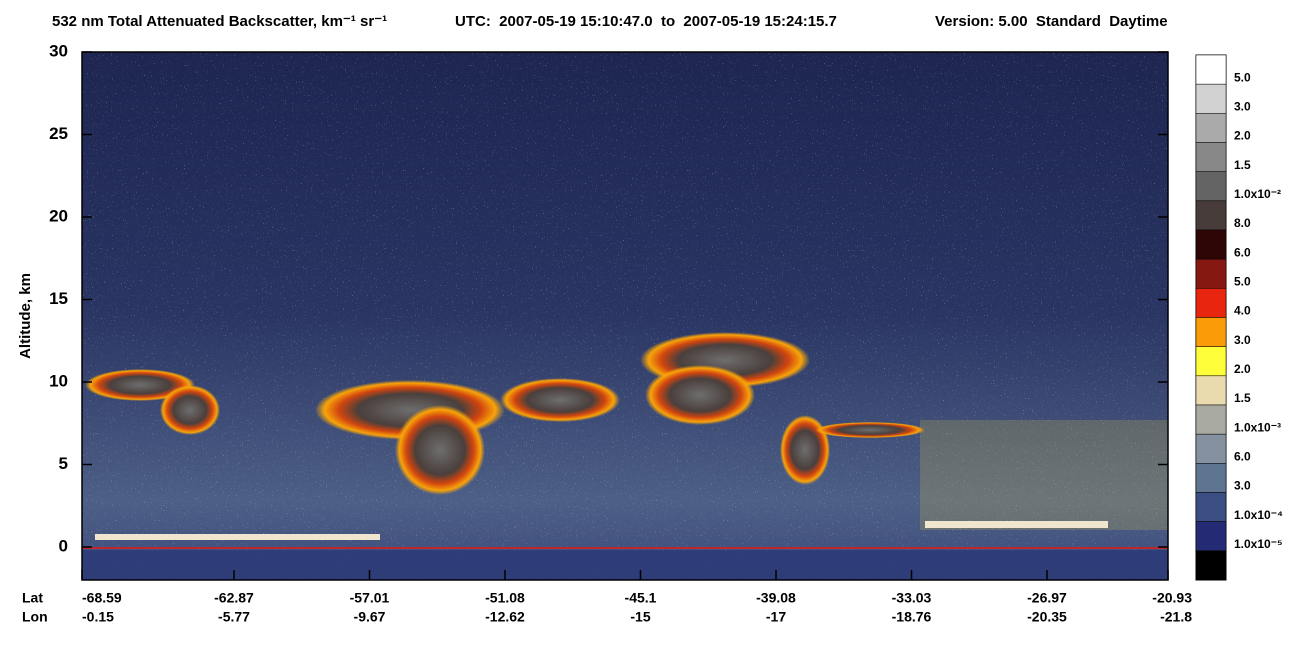  Describe the element at coordinates (370, 617) in the screenshot. I see `lon-label: -9.67` at that location.